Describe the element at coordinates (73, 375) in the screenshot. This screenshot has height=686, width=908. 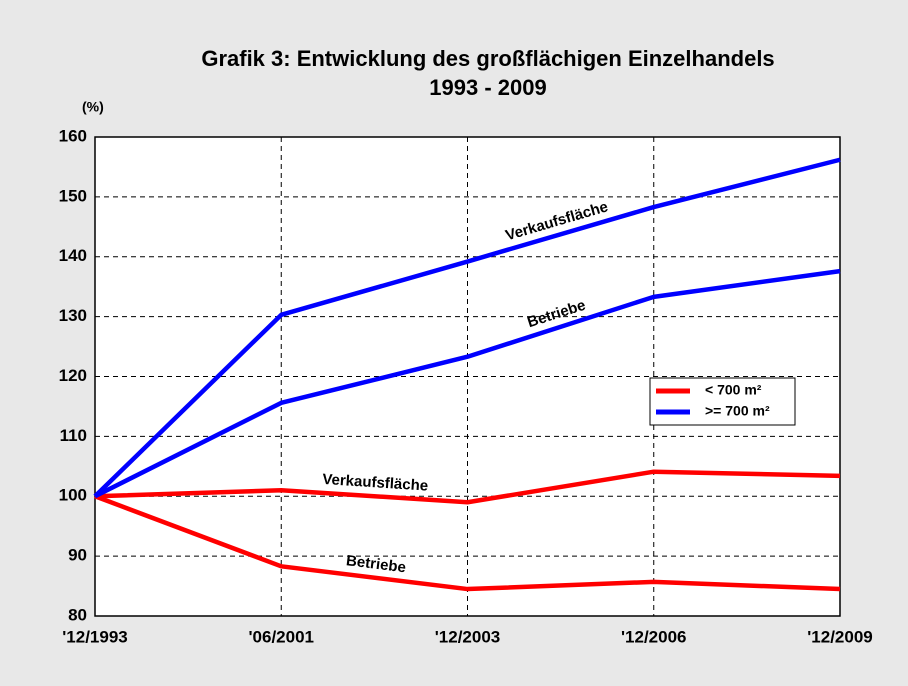
I see `y-tick-label: 120` at that location.